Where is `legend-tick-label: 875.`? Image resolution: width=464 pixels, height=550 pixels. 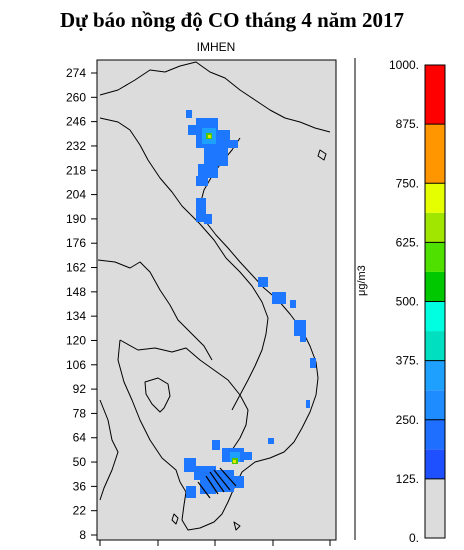
legend-tick-label: 875. is located at coordinates (407, 124).